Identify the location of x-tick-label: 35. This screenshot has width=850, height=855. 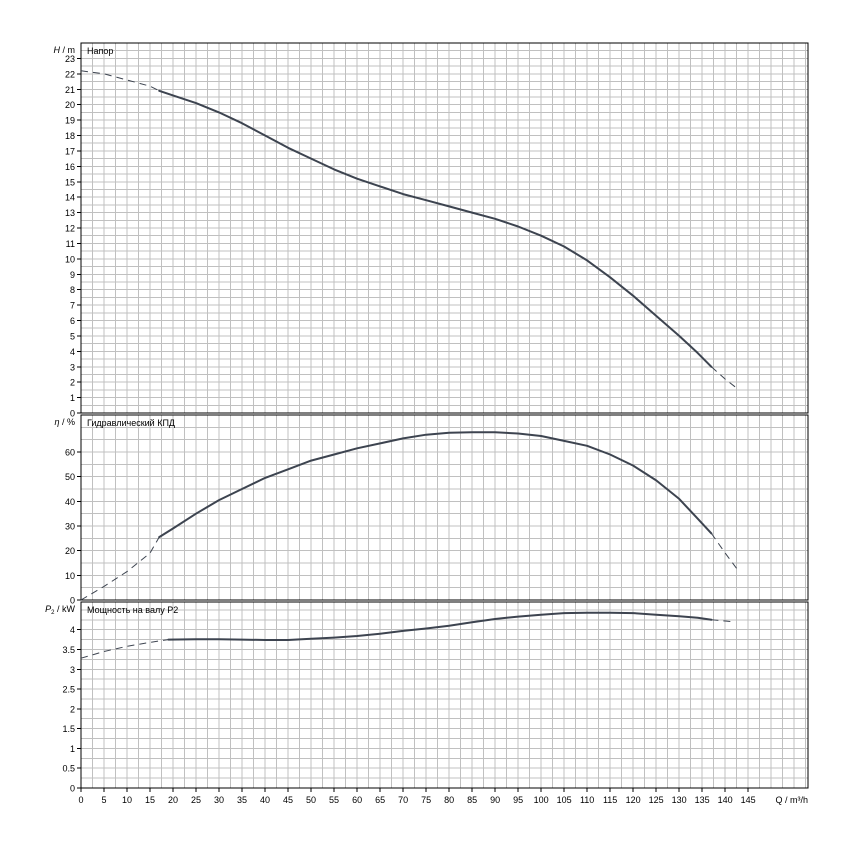
(242, 800).